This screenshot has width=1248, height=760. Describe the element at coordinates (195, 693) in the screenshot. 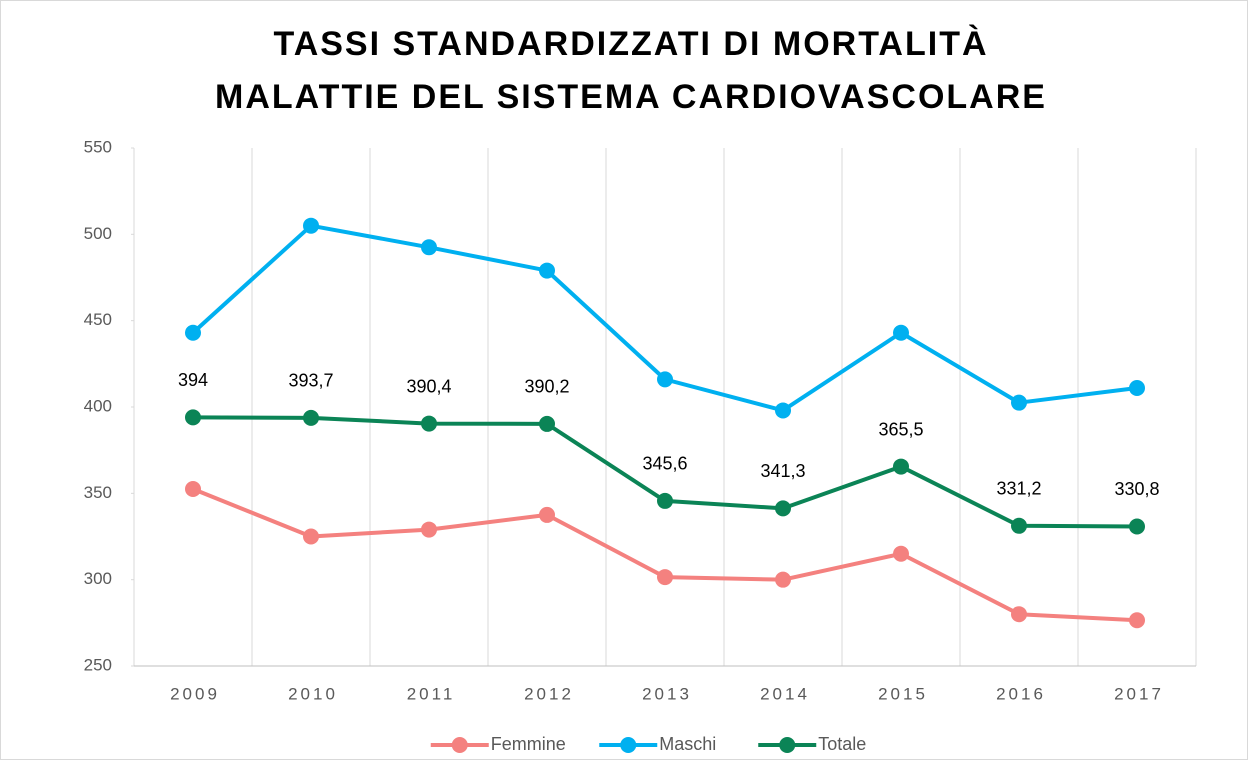

I see `x-tick-label: 2009` at that location.